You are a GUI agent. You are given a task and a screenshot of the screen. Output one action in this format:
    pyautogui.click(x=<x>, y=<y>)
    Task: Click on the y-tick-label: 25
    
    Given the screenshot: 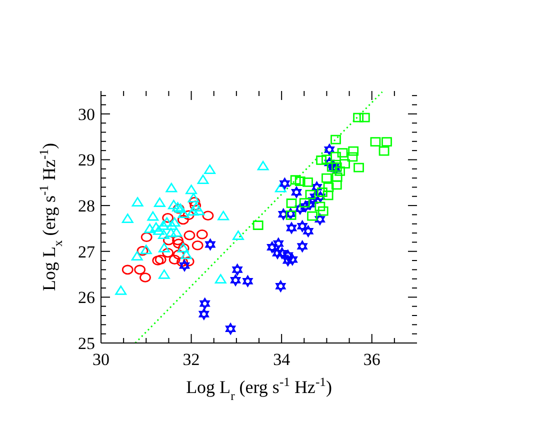 What is the action you would take?
    pyautogui.click(x=86, y=343)
    